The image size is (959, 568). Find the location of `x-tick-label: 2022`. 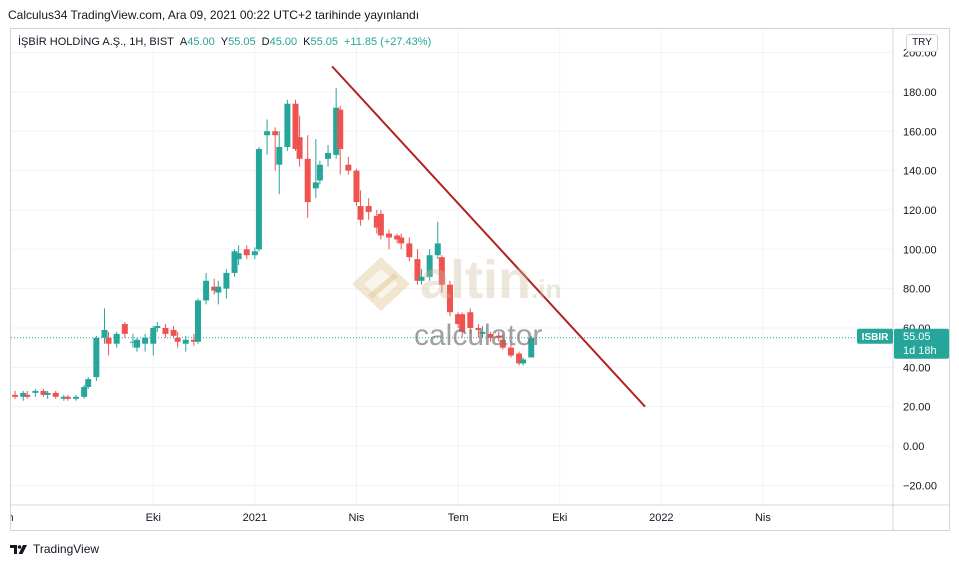

x-tick-label: 2022 is located at coordinates (661, 518).